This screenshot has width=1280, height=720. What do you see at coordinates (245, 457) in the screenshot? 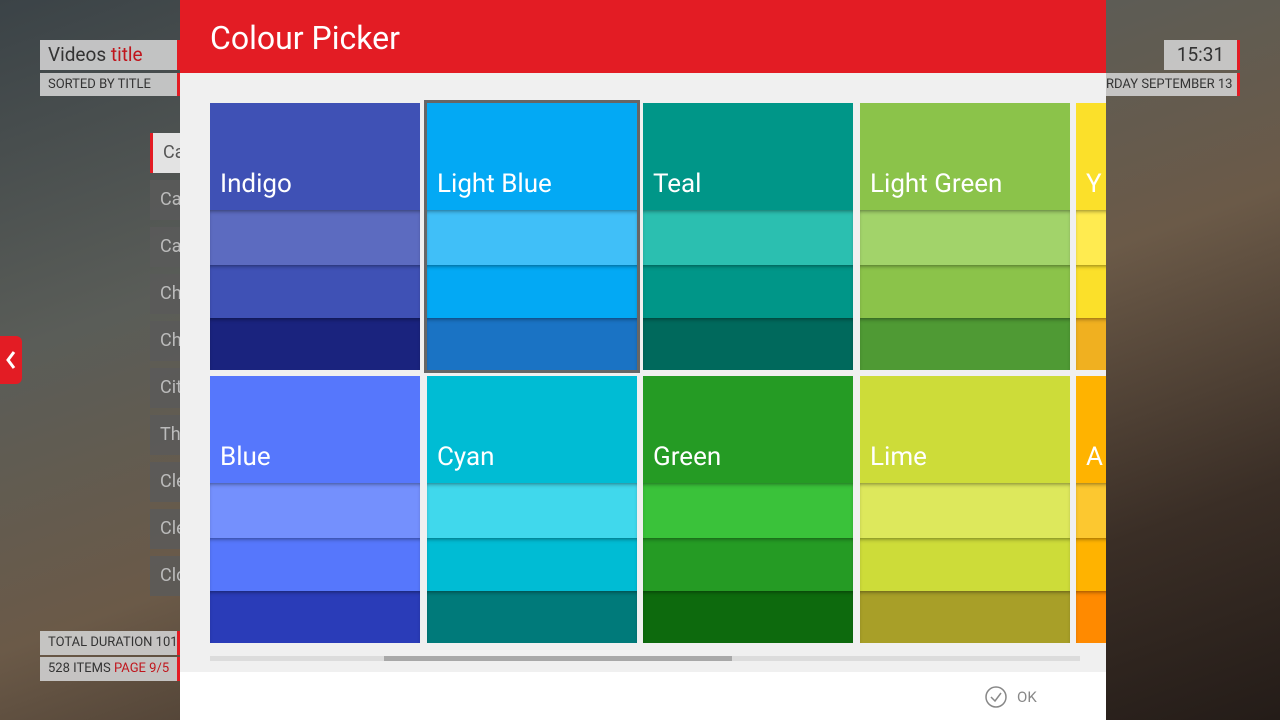
I see `swatch-label: Blue` at bounding box center [245, 457].